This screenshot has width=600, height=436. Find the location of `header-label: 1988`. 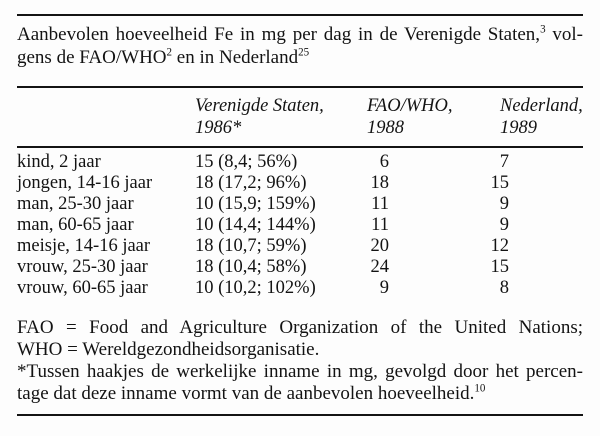

header-label: 1988 is located at coordinates (385, 128).